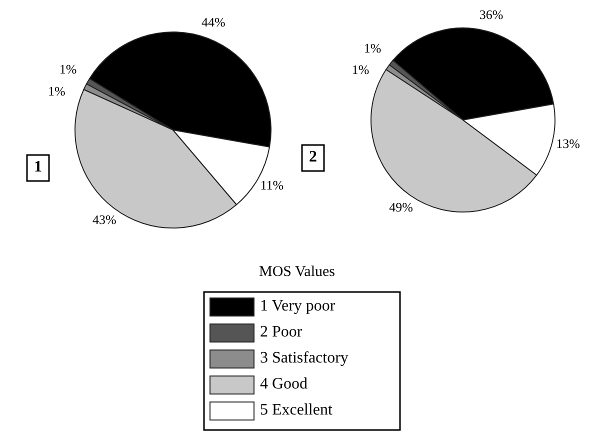 The image size is (593, 432). I want to click on legend-label: 5 Excellent, so click(296, 410).